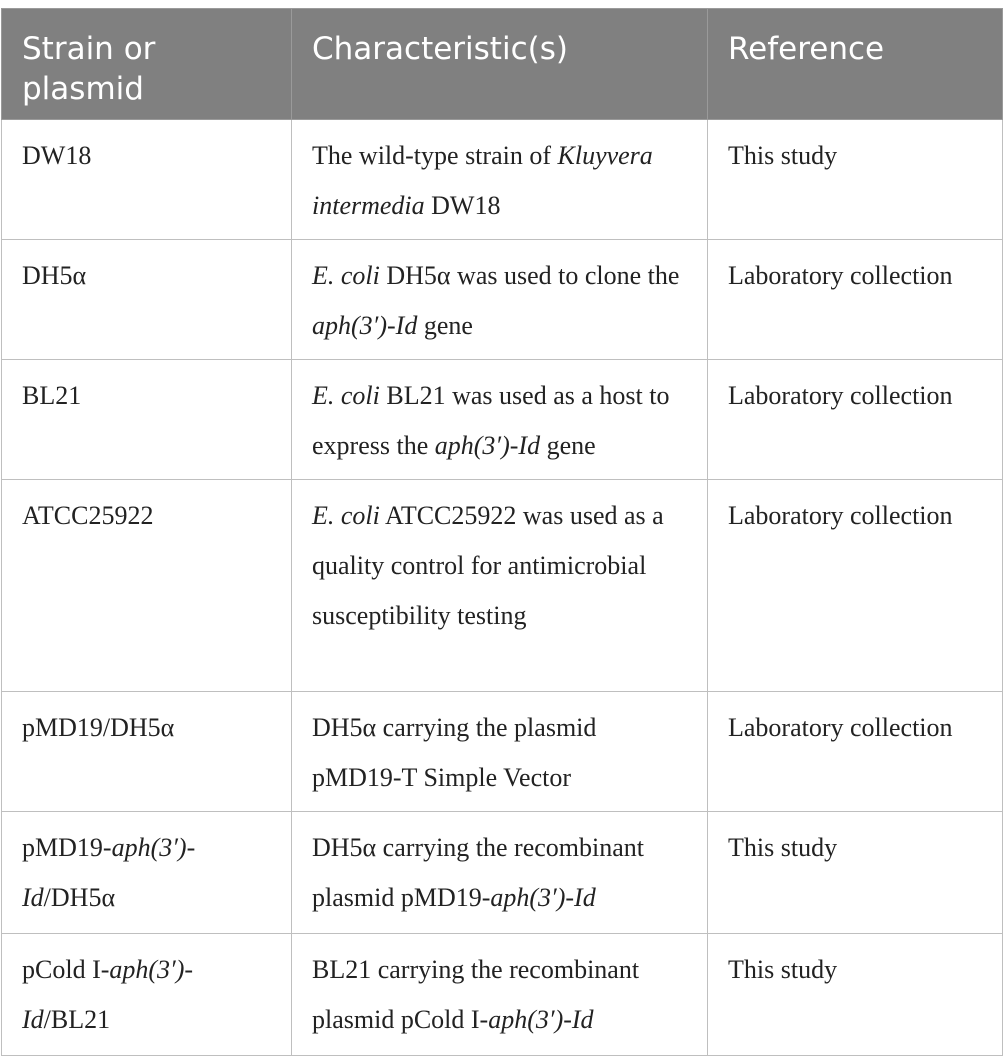 This screenshot has width=1004, height=1056. Describe the element at coordinates (66, 969) in the screenshot. I see `text-segment: pCold I-` at that location.